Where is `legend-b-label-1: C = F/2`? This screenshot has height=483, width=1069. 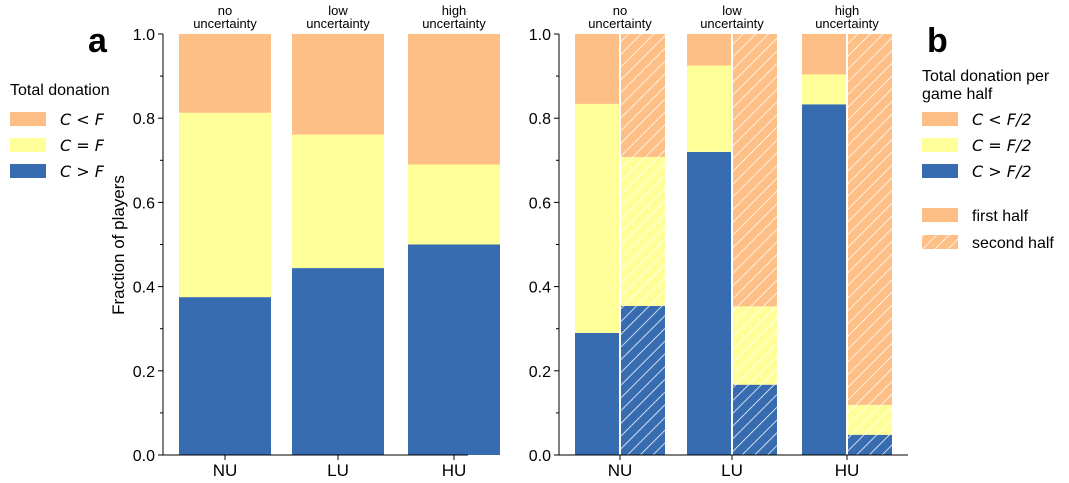
legend-b-label-1: C = F/2 is located at coordinates (1002, 145).